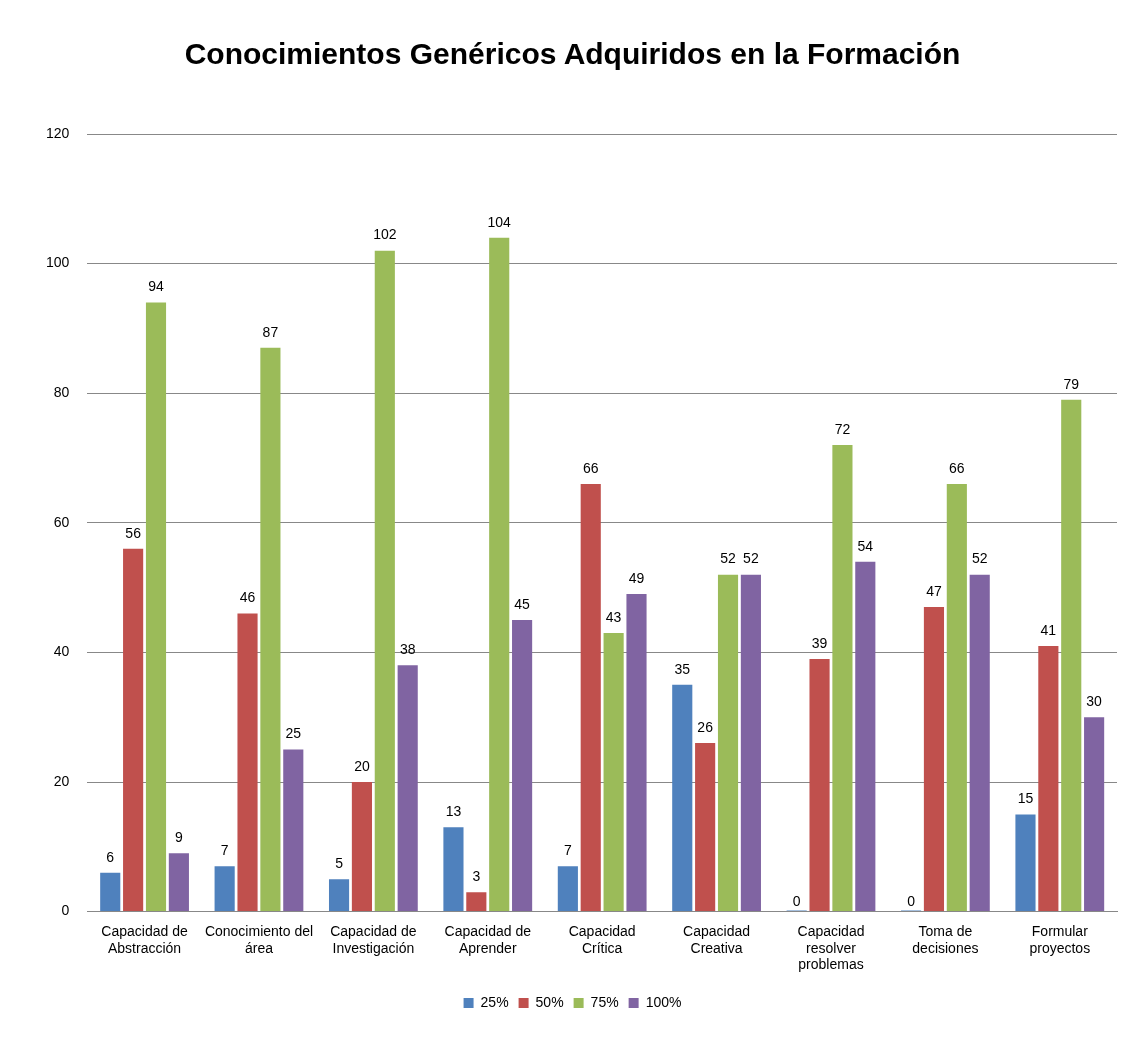 This screenshot has width=1135, height=1038. Describe the element at coordinates (373, 939) in the screenshot. I see `x-tick-label: Capacidad de Investigación` at that location.